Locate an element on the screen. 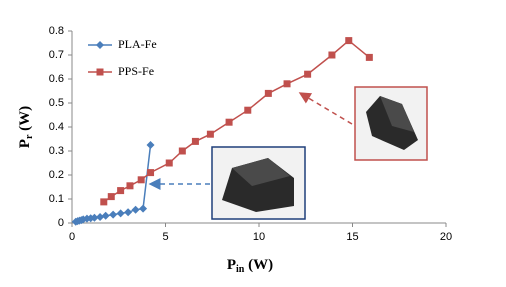 The width and height of the screenshot is (506, 287). x-tick-label: 0 is located at coordinates (72, 237).